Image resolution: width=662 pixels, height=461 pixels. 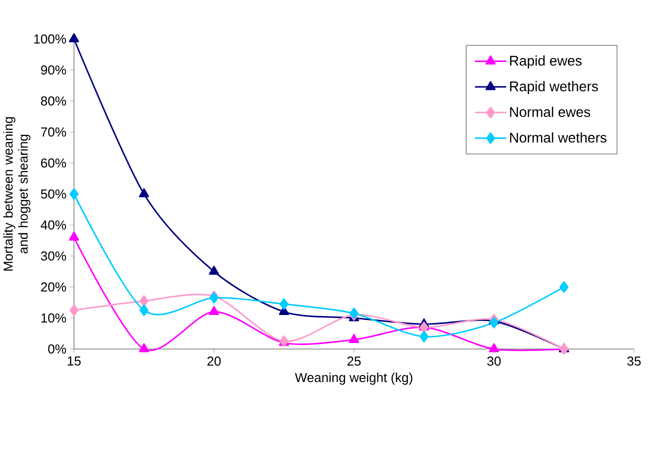 What do you see at coordinates (50, 39) in the screenshot?
I see `y-tick-label: 100%` at bounding box center [50, 39].